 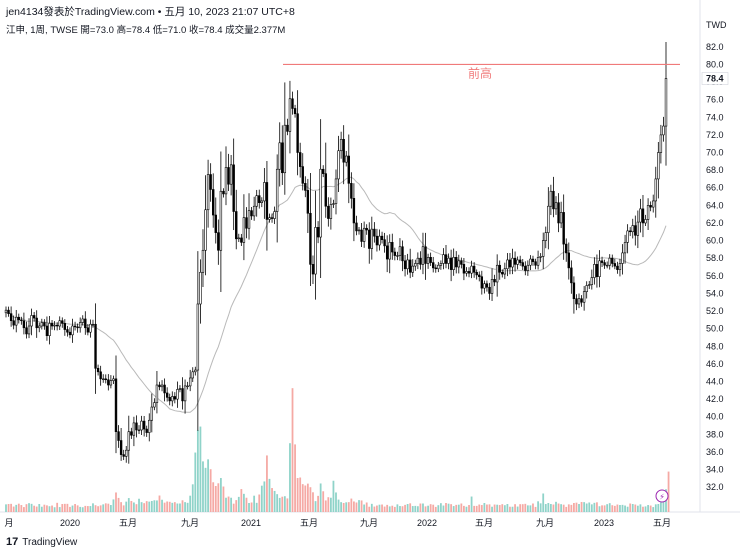 What do you see at coordinates (715, 487) in the screenshot?
I see `price-tick-label: 32.0` at bounding box center [715, 487].